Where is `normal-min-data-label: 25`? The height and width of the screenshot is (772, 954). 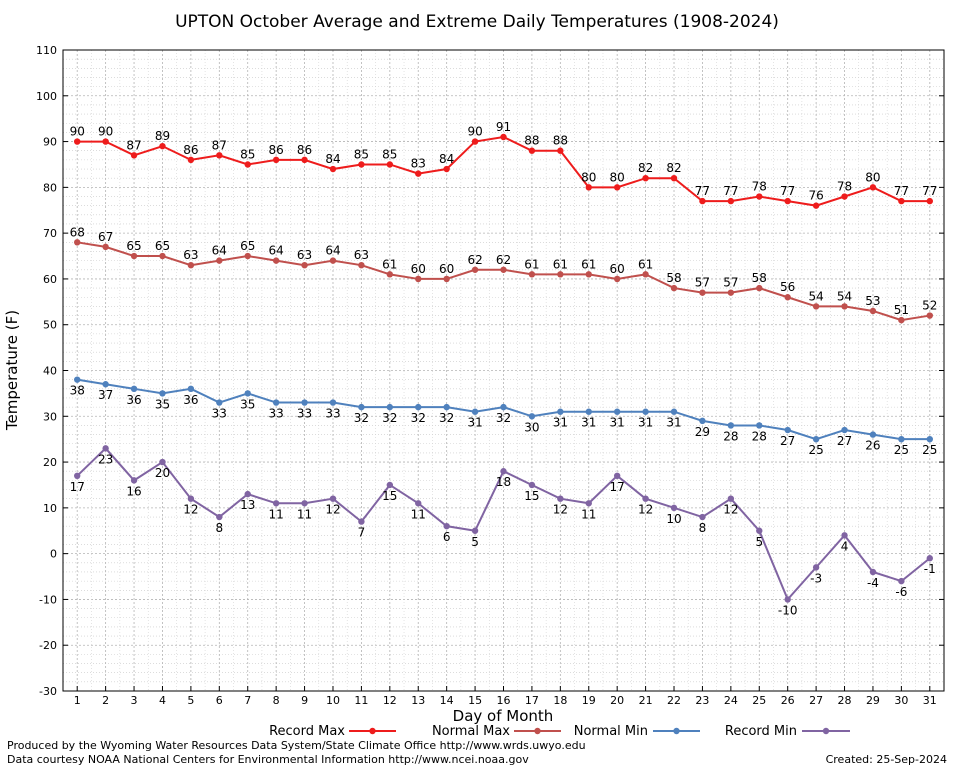
normal-min-data-label: 25 is located at coordinates (929, 450).